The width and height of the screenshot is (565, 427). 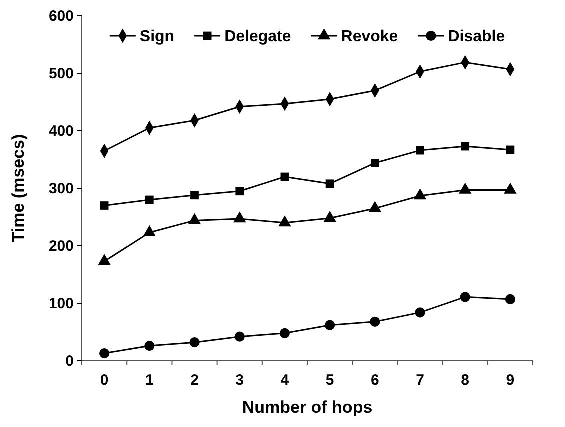 I want to click on x-tick-label: 5, so click(x=330, y=380).